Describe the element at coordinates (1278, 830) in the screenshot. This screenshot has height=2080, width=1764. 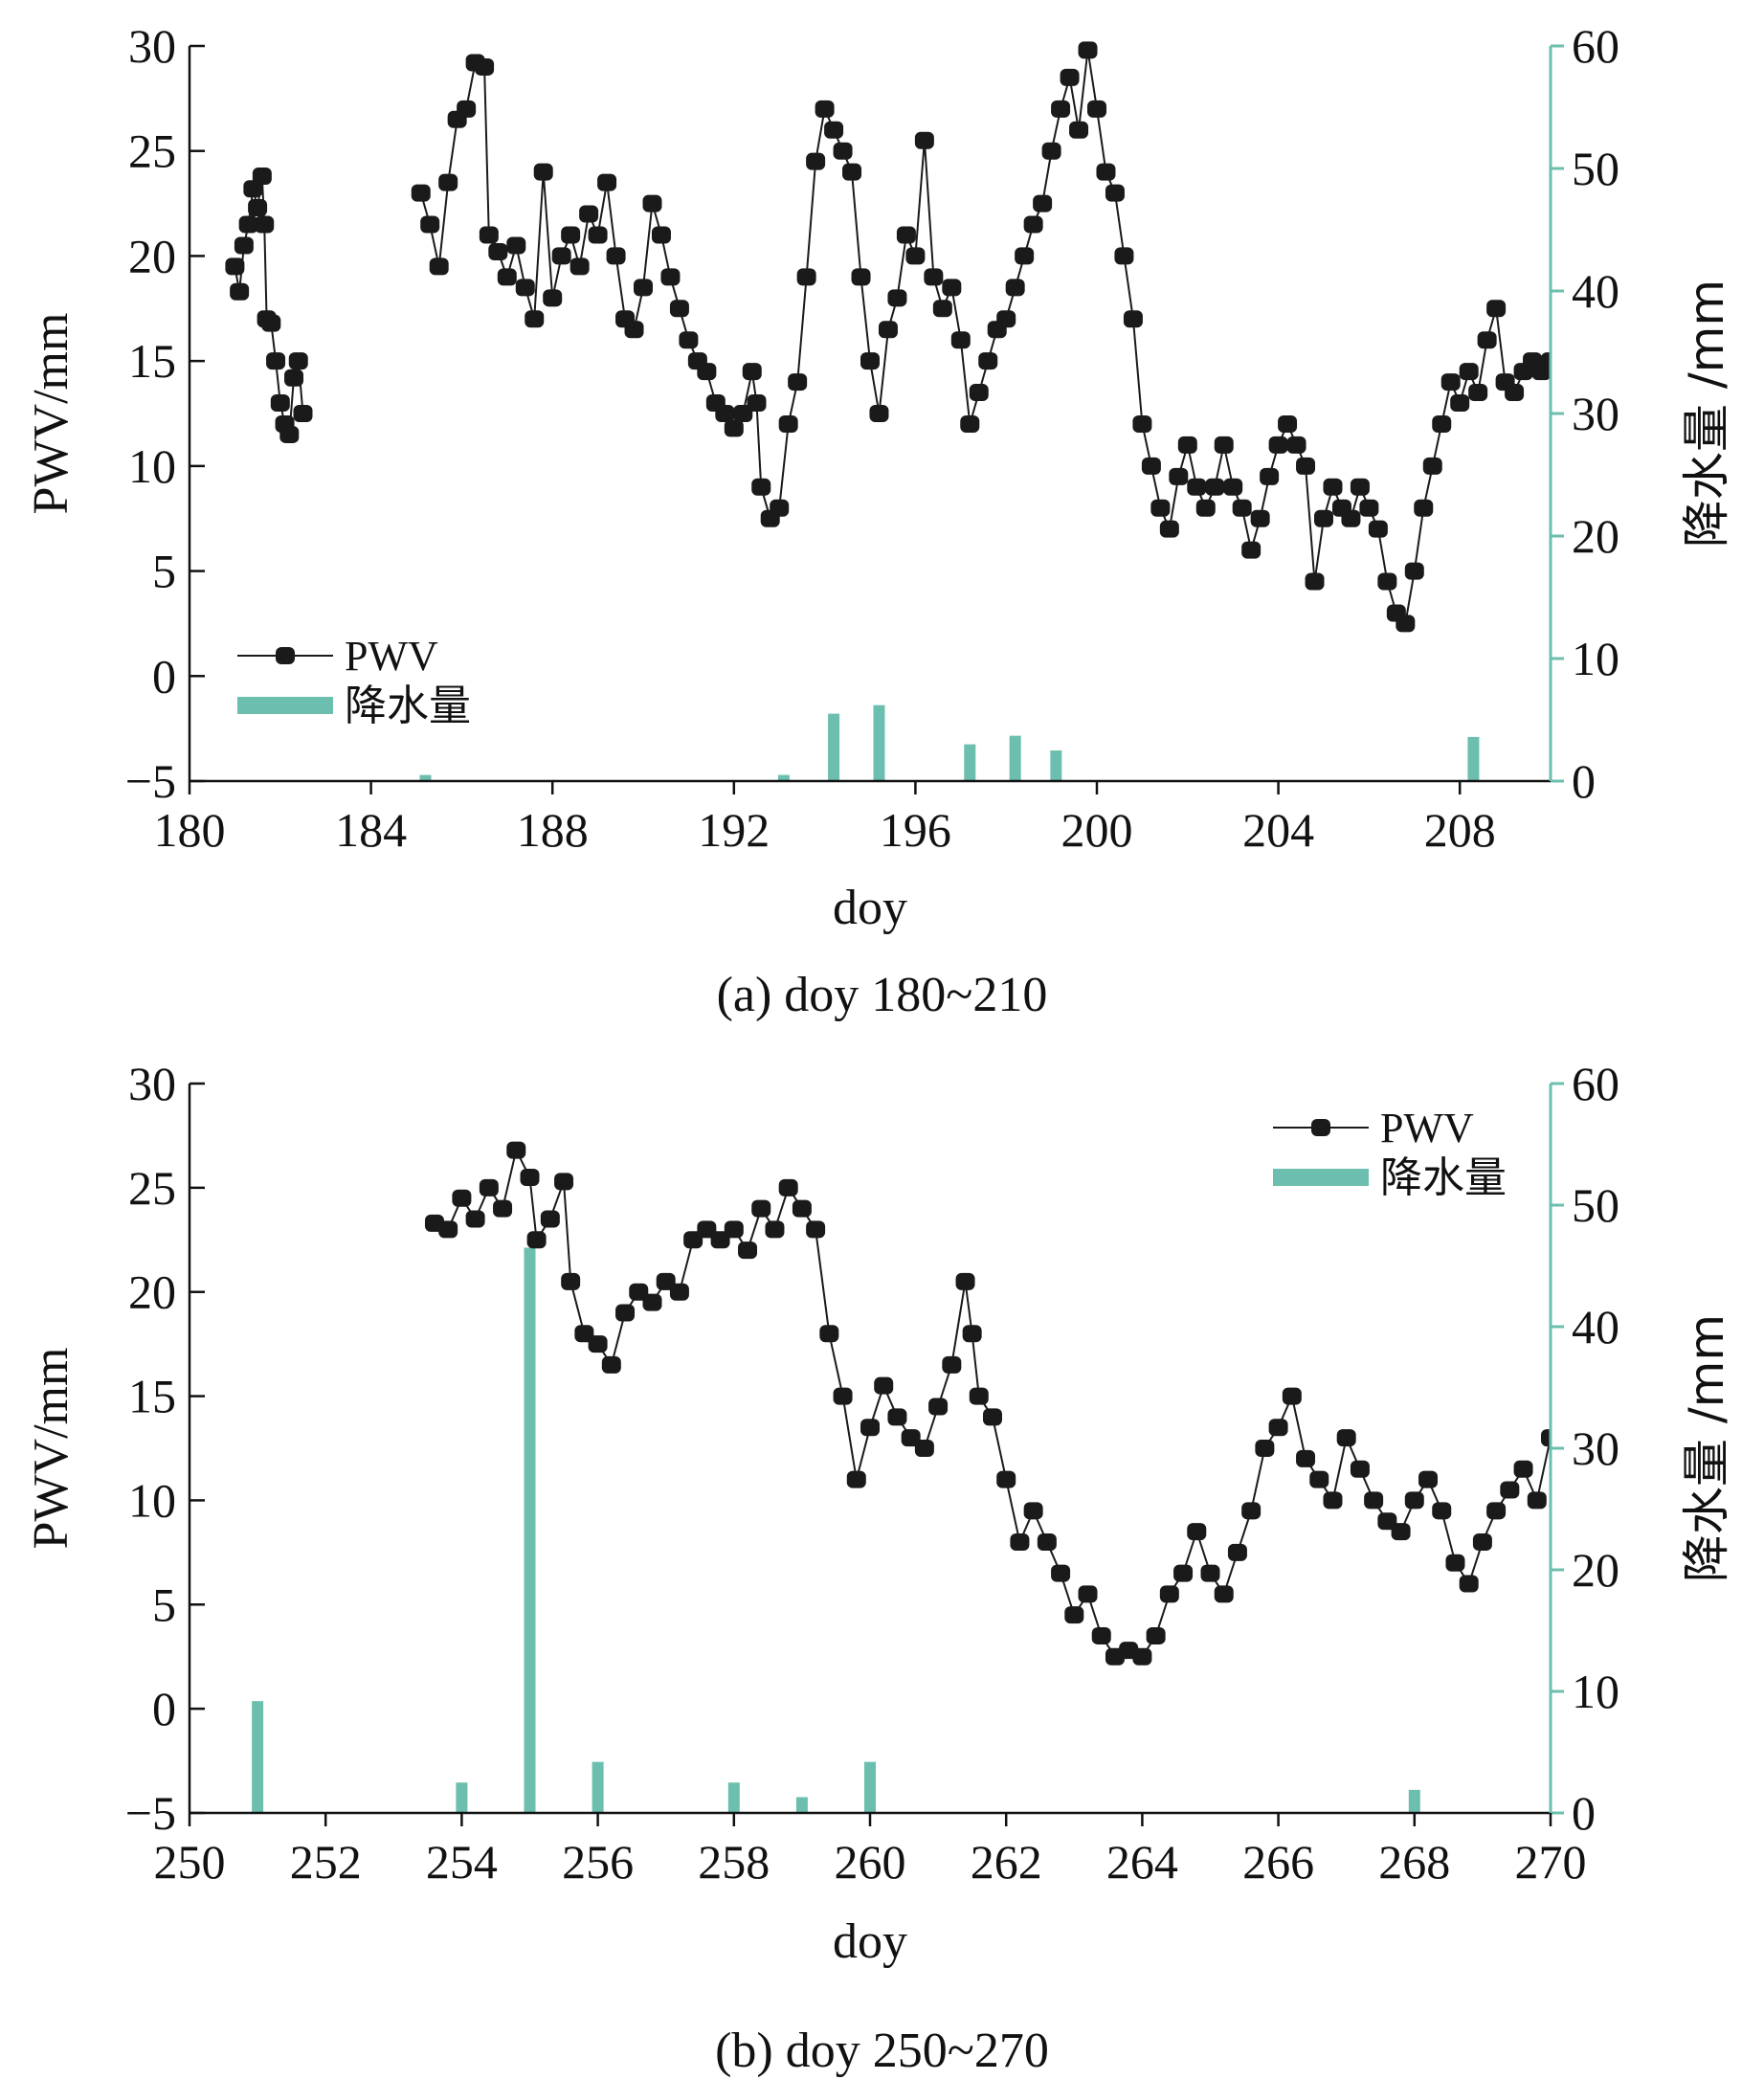
I see `x-tick-label: 204` at that location.